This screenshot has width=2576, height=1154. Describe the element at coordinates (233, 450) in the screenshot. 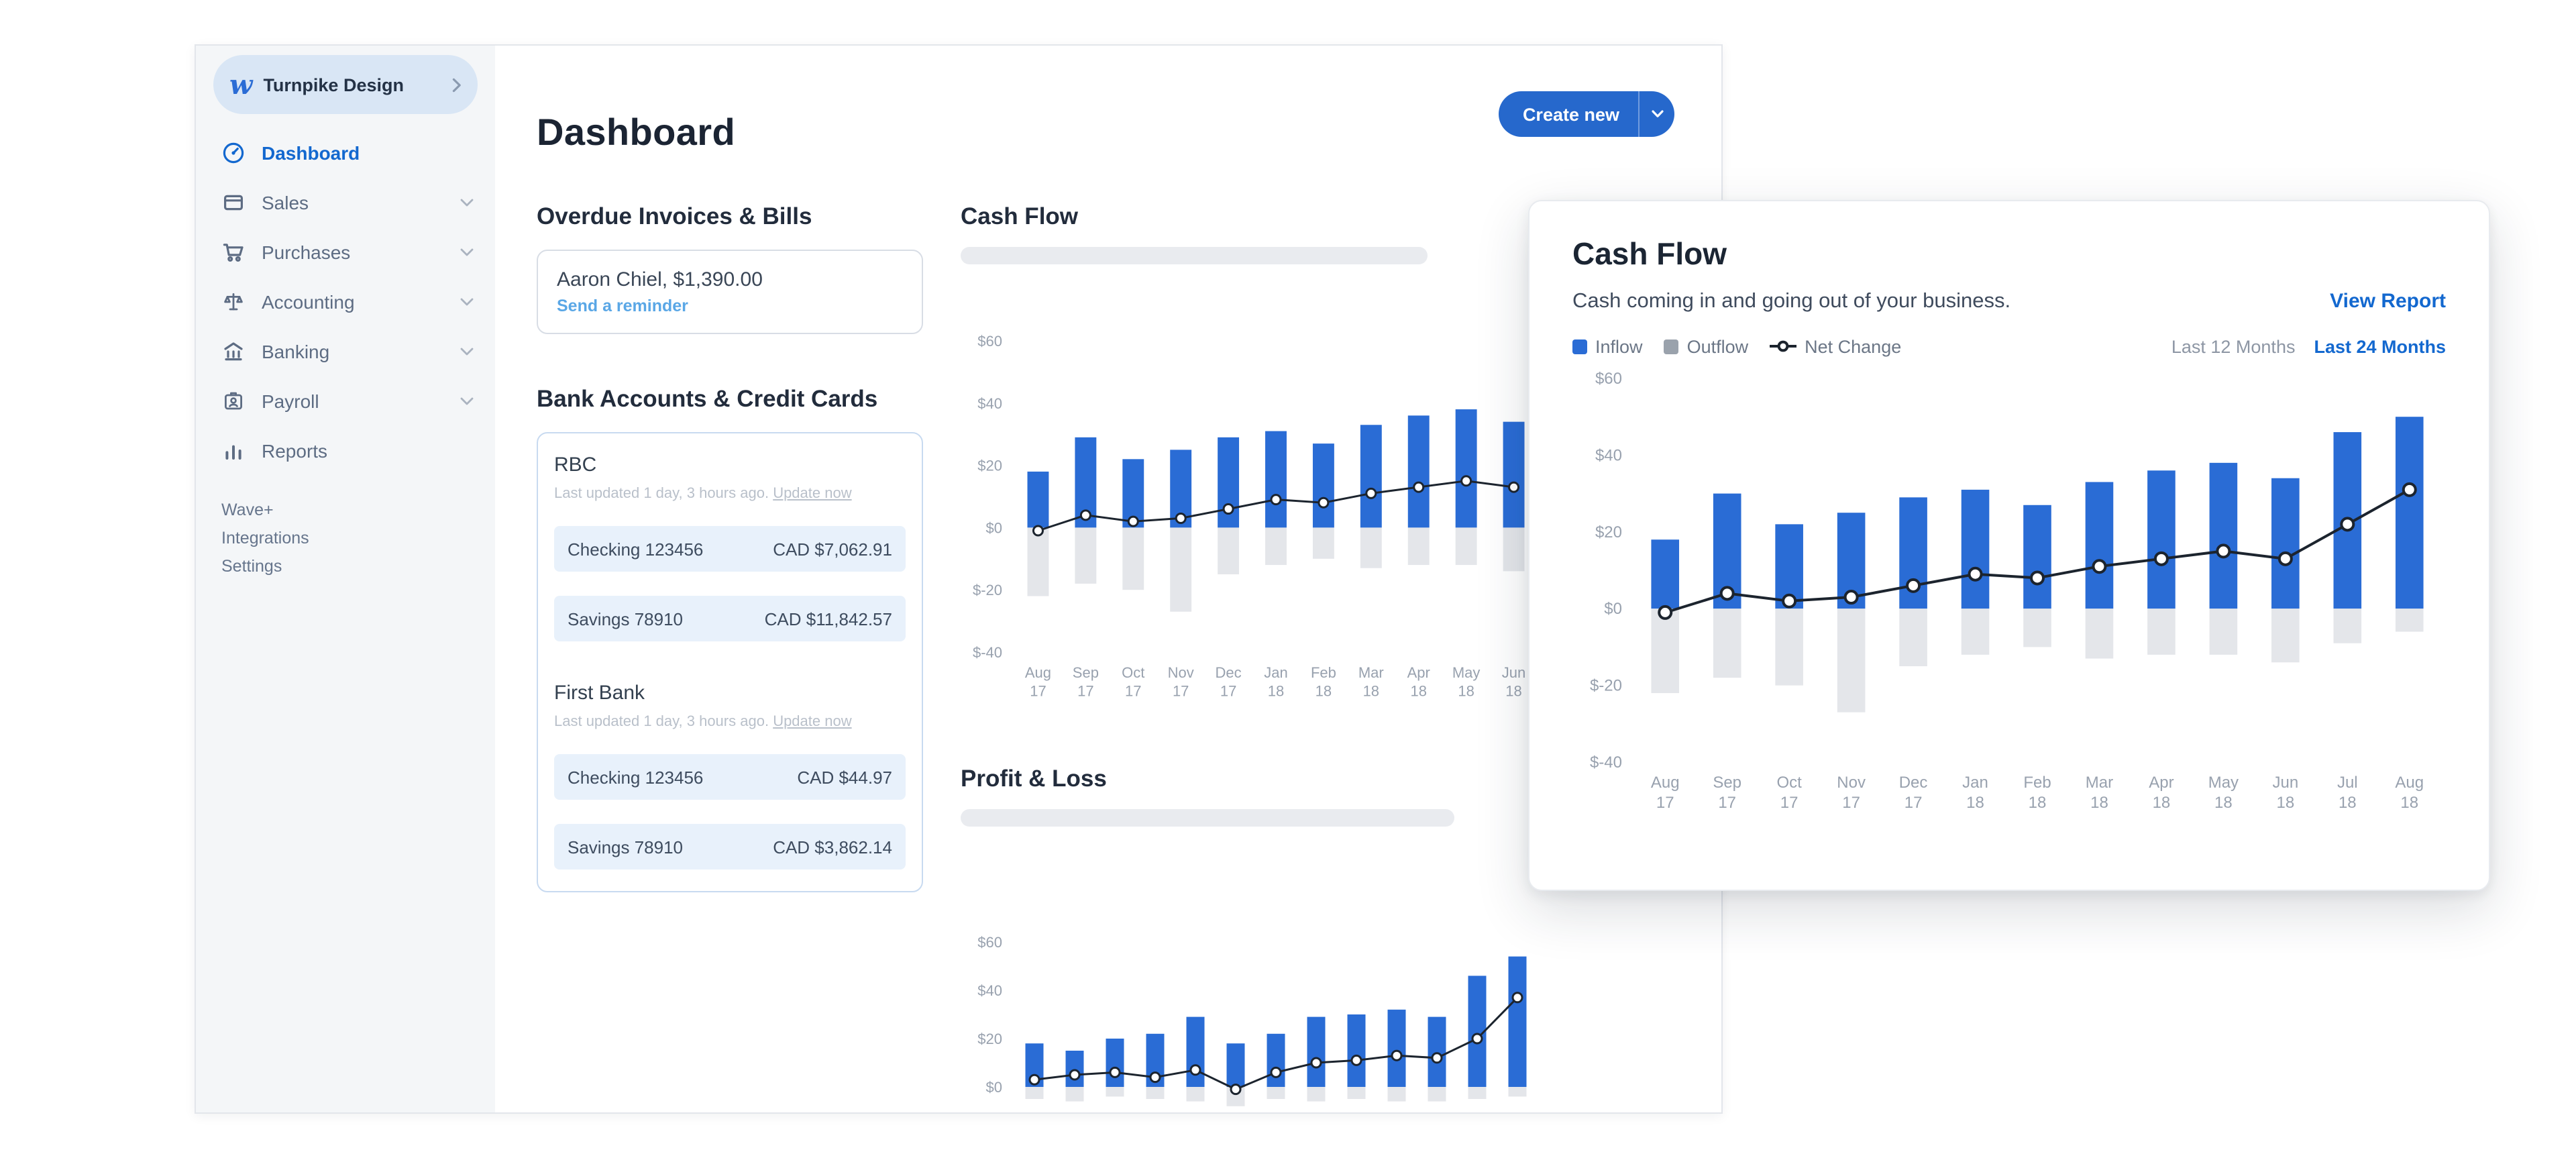

I see `reports-icon` at that location.